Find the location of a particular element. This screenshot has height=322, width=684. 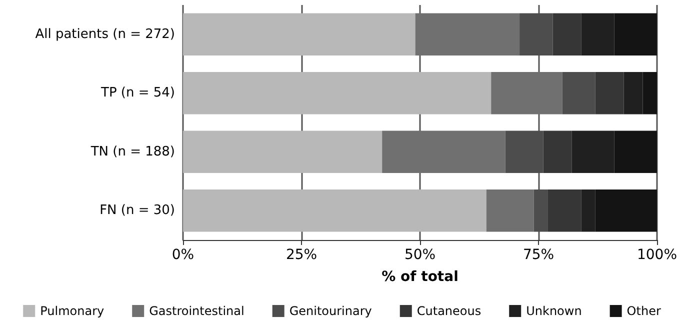

y-tick-label: TP (n = 54) is located at coordinates (137, 93).